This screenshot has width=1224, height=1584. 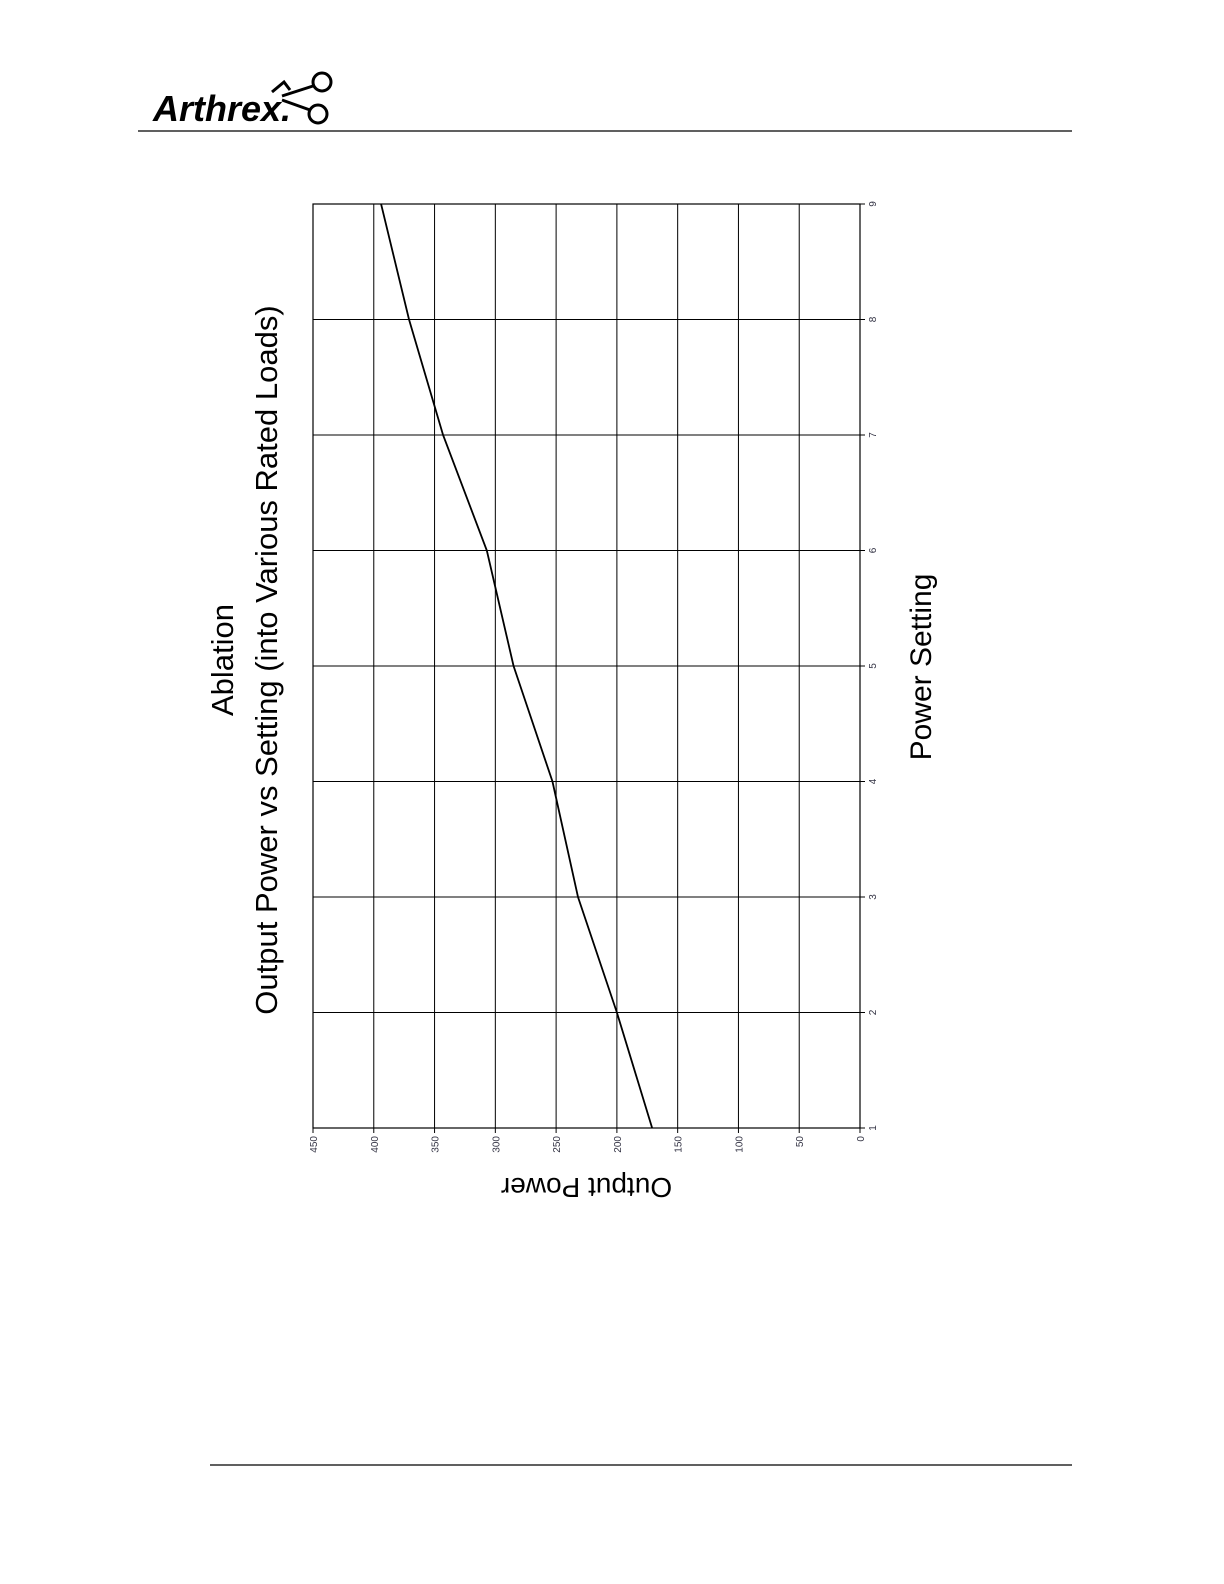 I want to click on y-tick-label: 50, so click(x=800, y=1142).